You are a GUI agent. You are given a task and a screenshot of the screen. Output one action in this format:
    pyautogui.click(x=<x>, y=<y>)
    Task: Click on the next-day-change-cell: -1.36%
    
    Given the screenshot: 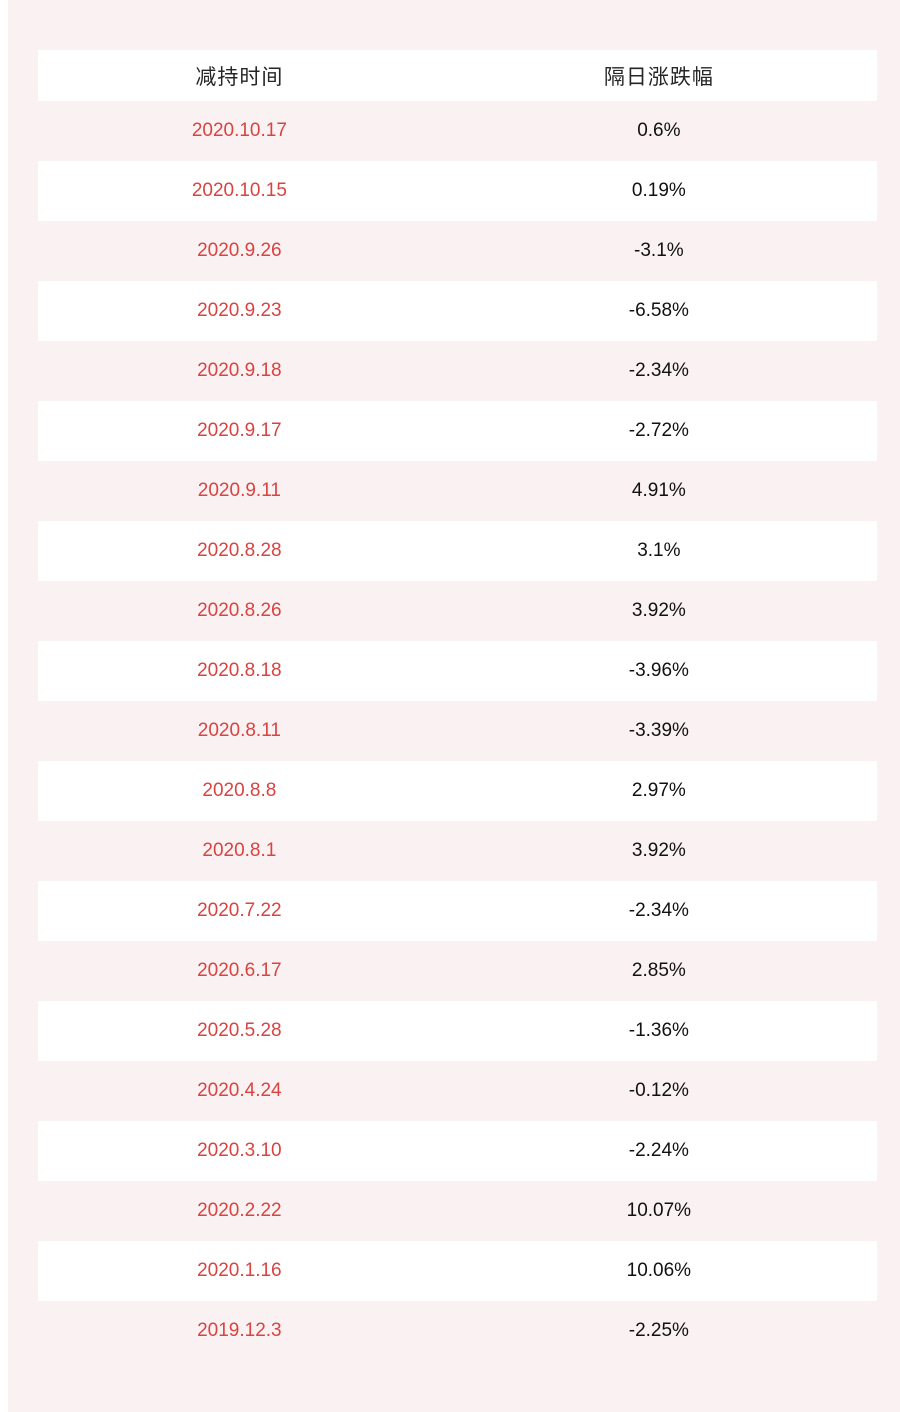 What is the action you would take?
    pyautogui.click(x=658, y=1030)
    